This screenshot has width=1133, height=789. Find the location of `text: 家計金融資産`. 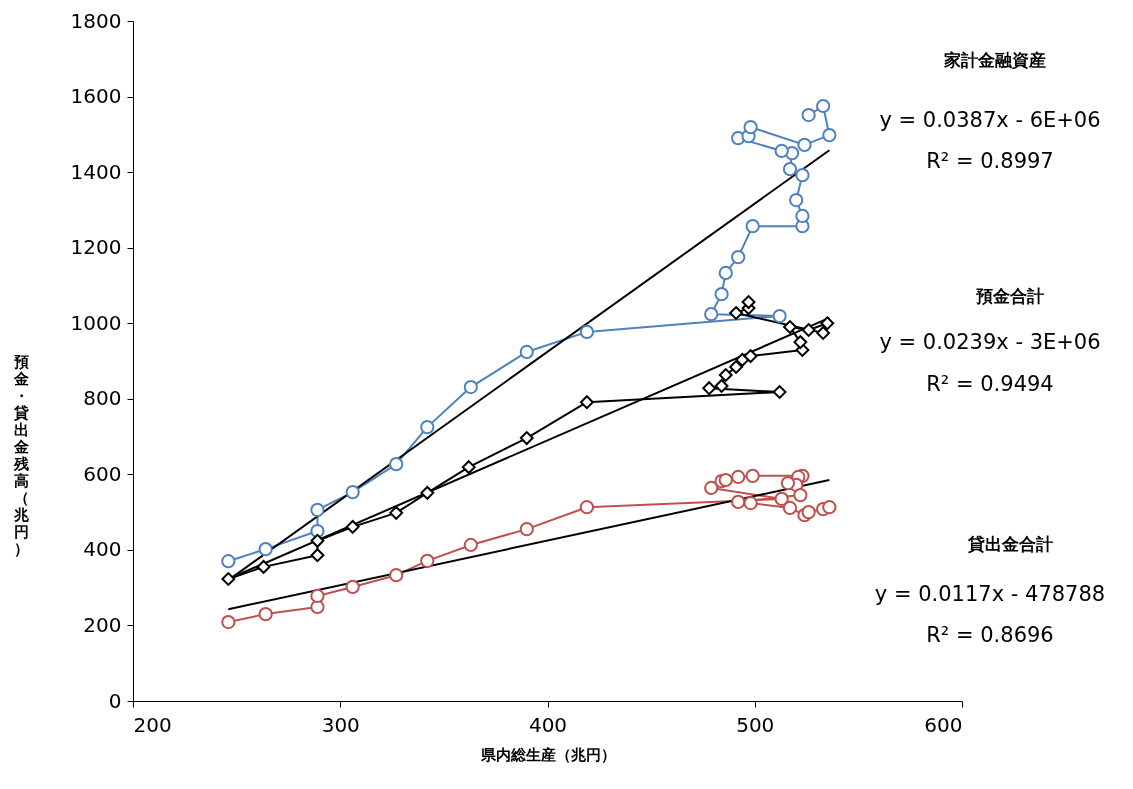

text: 家計金融資産 is located at coordinates (994, 60).